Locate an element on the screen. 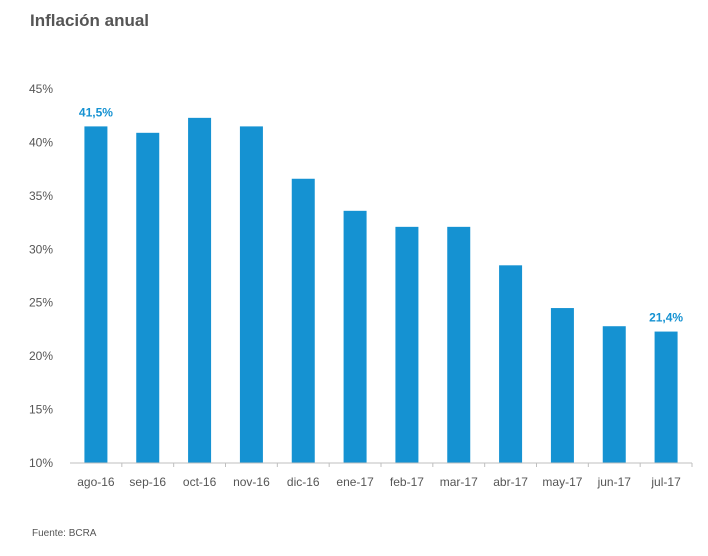 The image size is (708, 556). y-tick-label: 25% is located at coordinates (41, 303).